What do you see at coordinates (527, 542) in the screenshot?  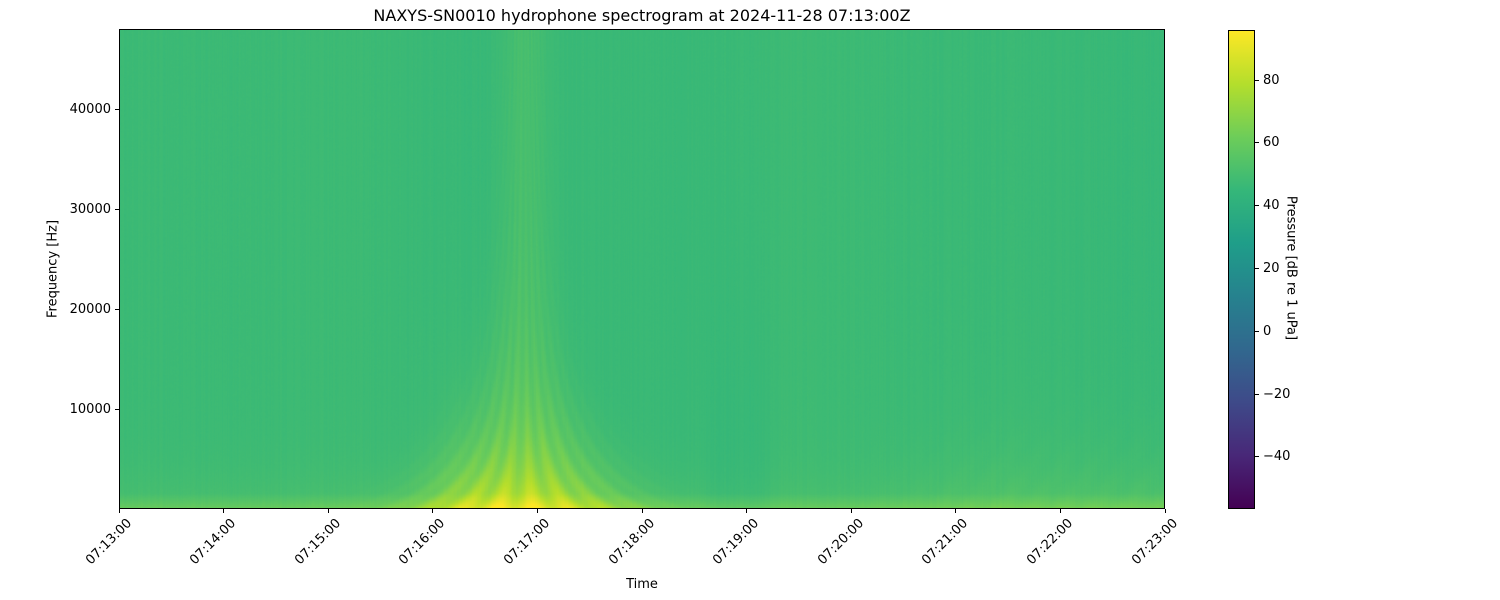 I see `x-tick-label: 07:17:00` at bounding box center [527, 542].